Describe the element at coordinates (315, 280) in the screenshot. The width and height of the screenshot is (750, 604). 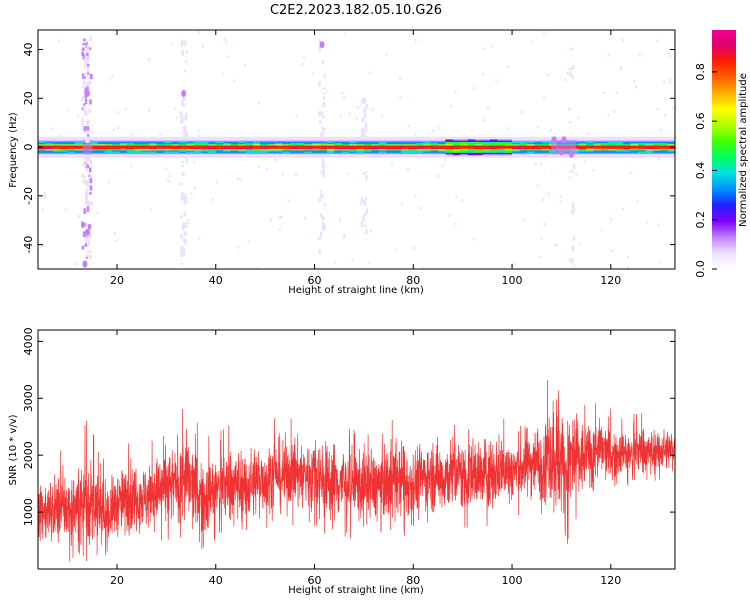
I see `spectrogram-x-tick-label: 60` at that location.